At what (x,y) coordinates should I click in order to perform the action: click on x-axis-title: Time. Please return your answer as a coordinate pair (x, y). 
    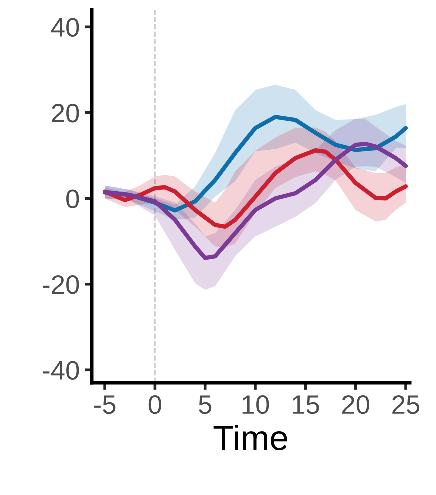
    Looking at the image, I should click on (251, 437).